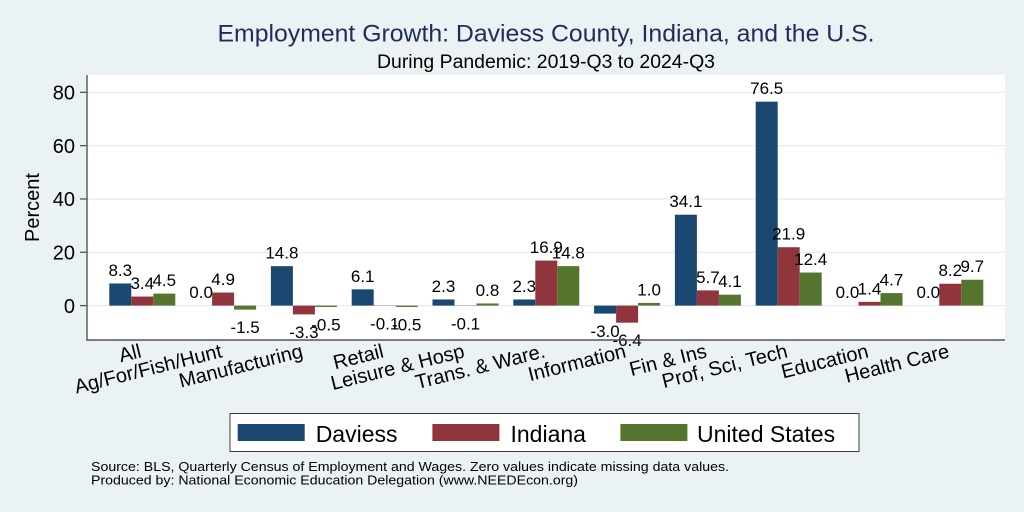 This screenshot has width=1024, height=512. I want to click on bar-daviess-prof-sci-tech, so click(766, 203).